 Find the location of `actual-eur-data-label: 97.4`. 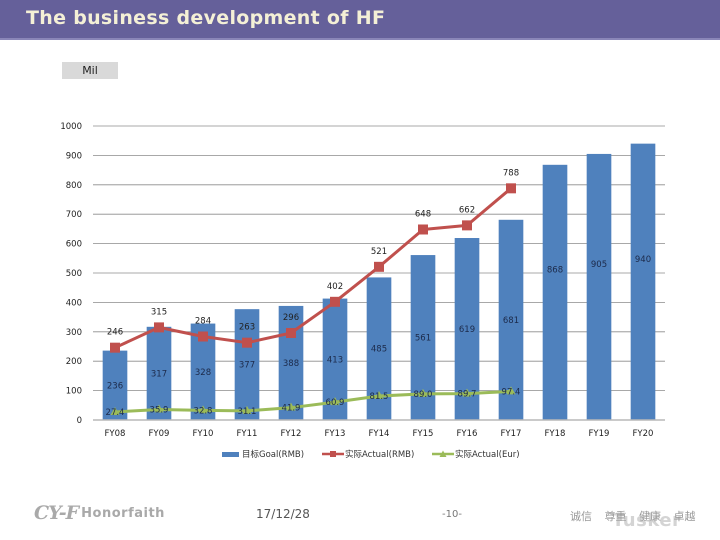

actual-eur-data-label: 97.4 is located at coordinates (511, 392).